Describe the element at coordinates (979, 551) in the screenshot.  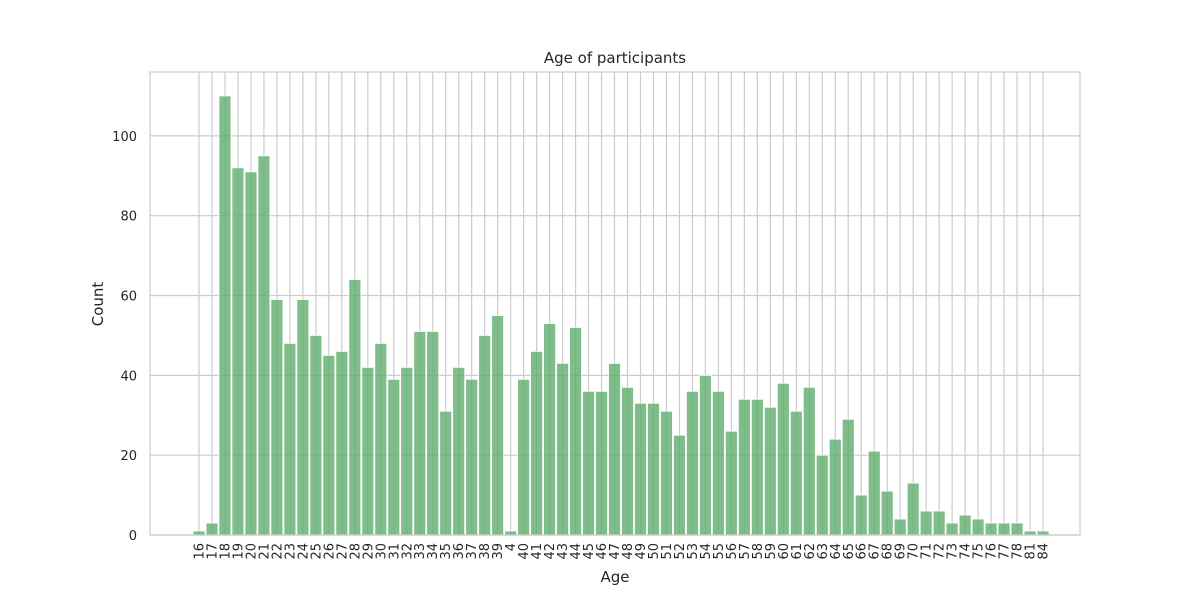
I see `x-tick-label: 75` at that location.